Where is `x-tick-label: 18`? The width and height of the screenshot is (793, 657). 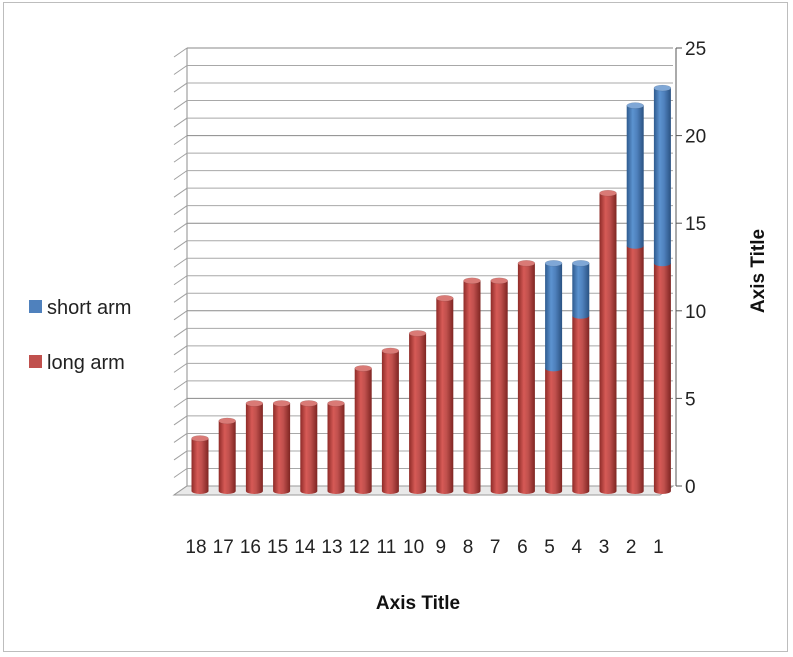
x-tick-label: 18 is located at coordinates (195, 547).